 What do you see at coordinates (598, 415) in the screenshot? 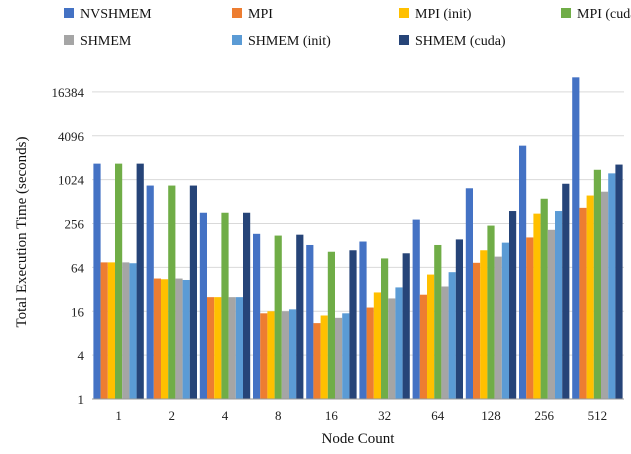
I see `x-tick-label: 512` at bounding box center [598, 415].